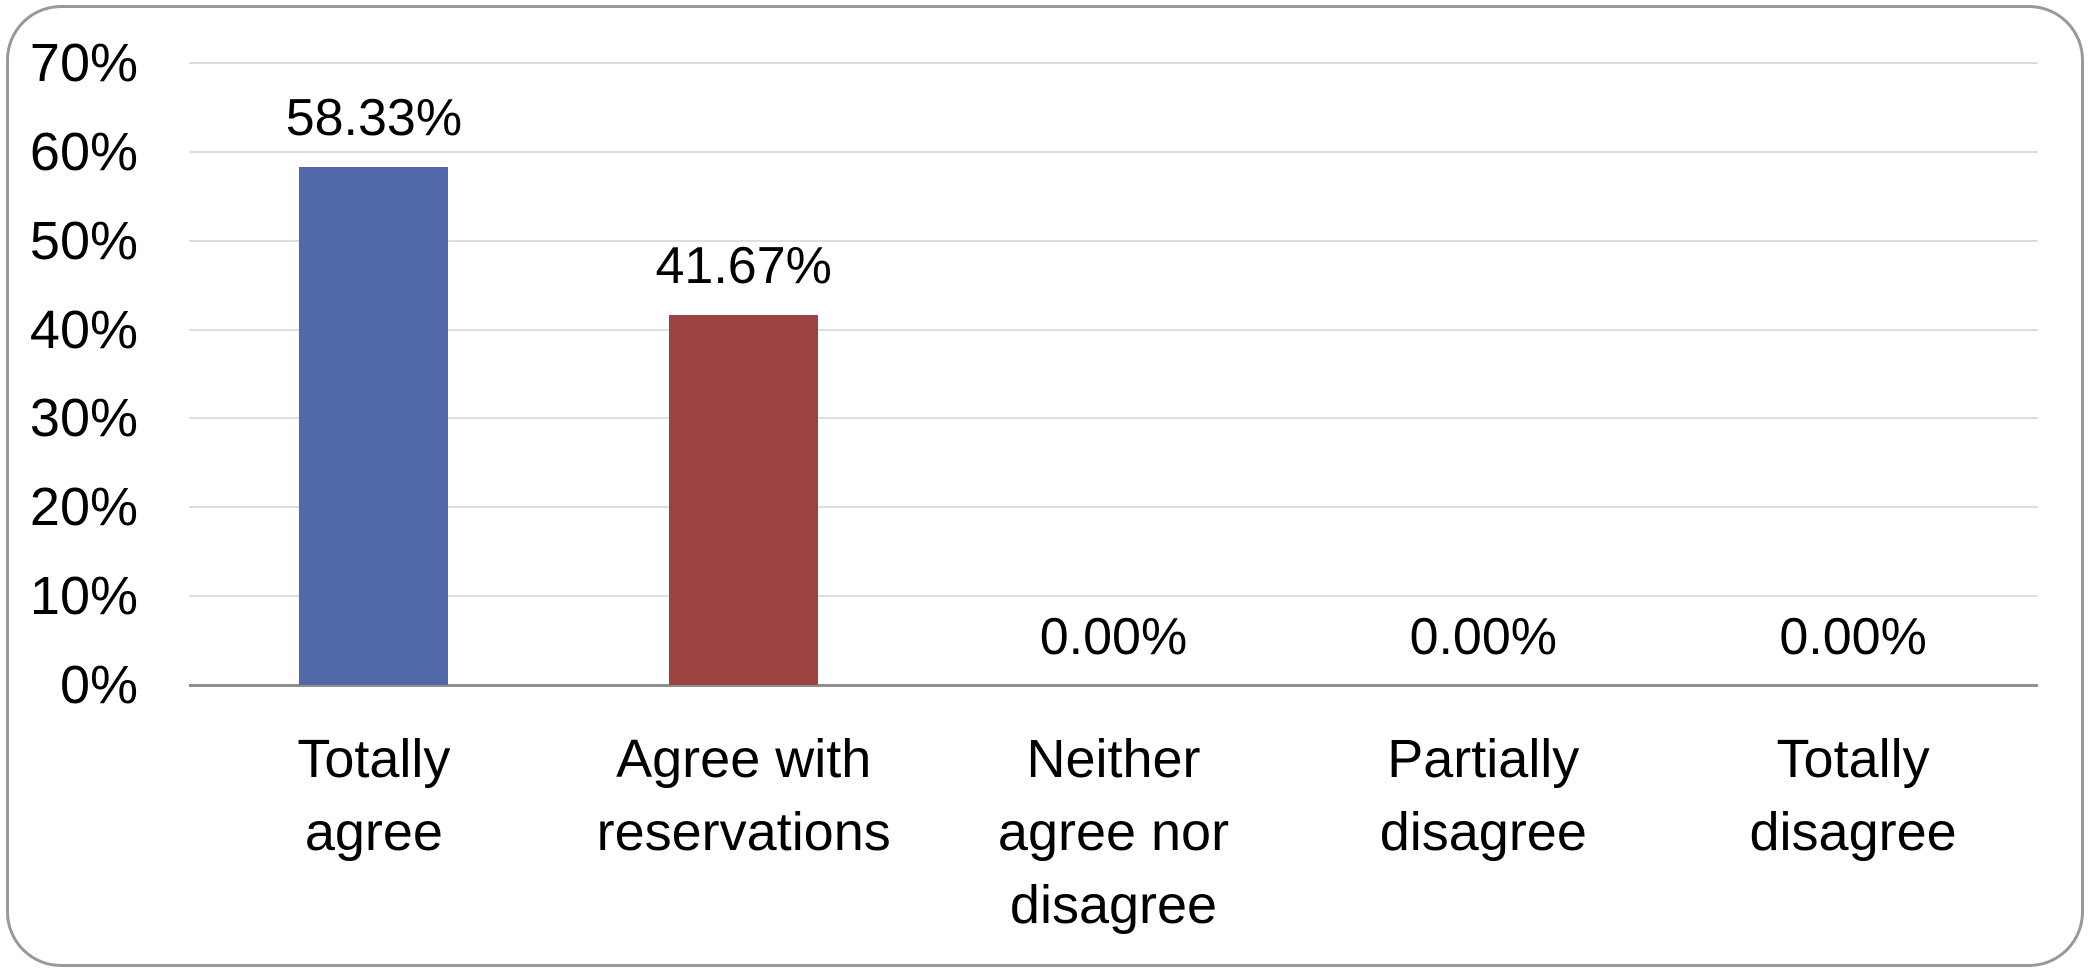  Describe the element at coordinates (83, 329) in the screenshot. I see `y-axis-tick-label: 40%` at that location.